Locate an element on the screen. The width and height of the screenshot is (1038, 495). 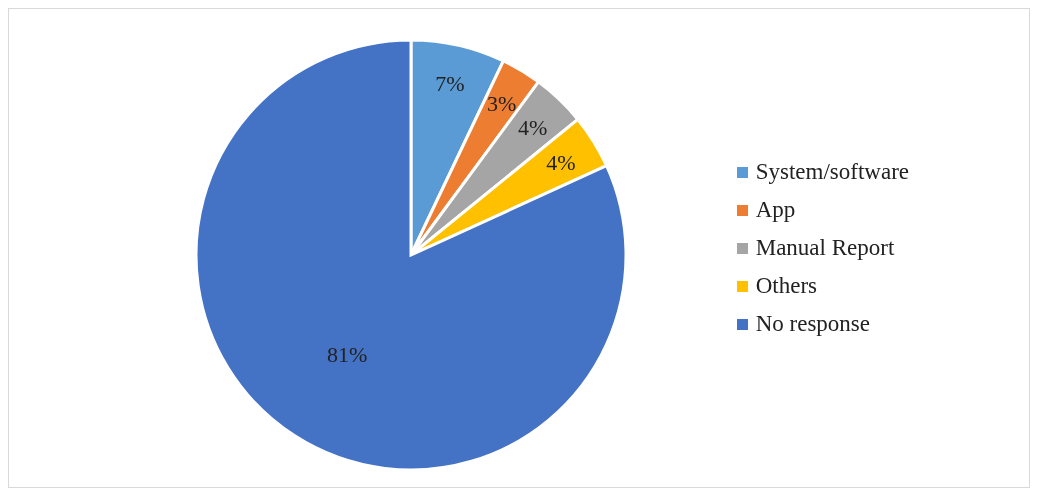
legend-label: Manual Report is located at coordinates (825, 248).